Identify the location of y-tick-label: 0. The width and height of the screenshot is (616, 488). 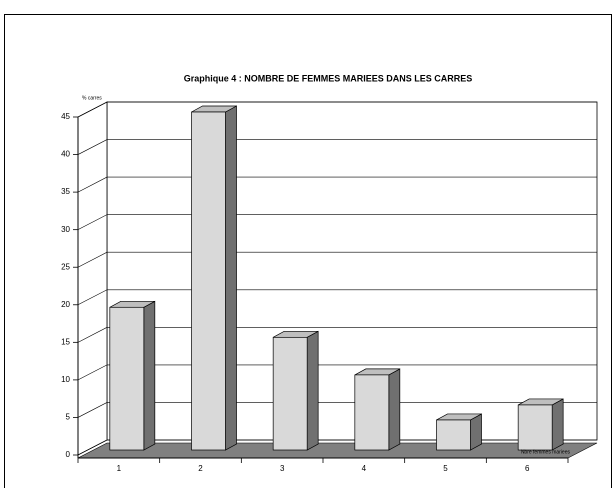
(68, 454).